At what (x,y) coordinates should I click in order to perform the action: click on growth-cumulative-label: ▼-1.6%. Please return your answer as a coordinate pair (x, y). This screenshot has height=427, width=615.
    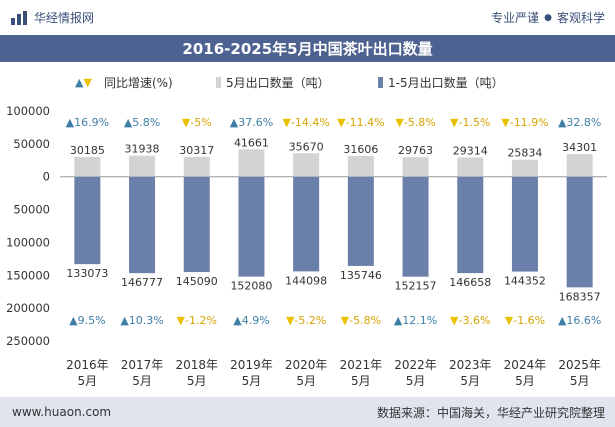
    Looking at the image, I should click on (525, 320).